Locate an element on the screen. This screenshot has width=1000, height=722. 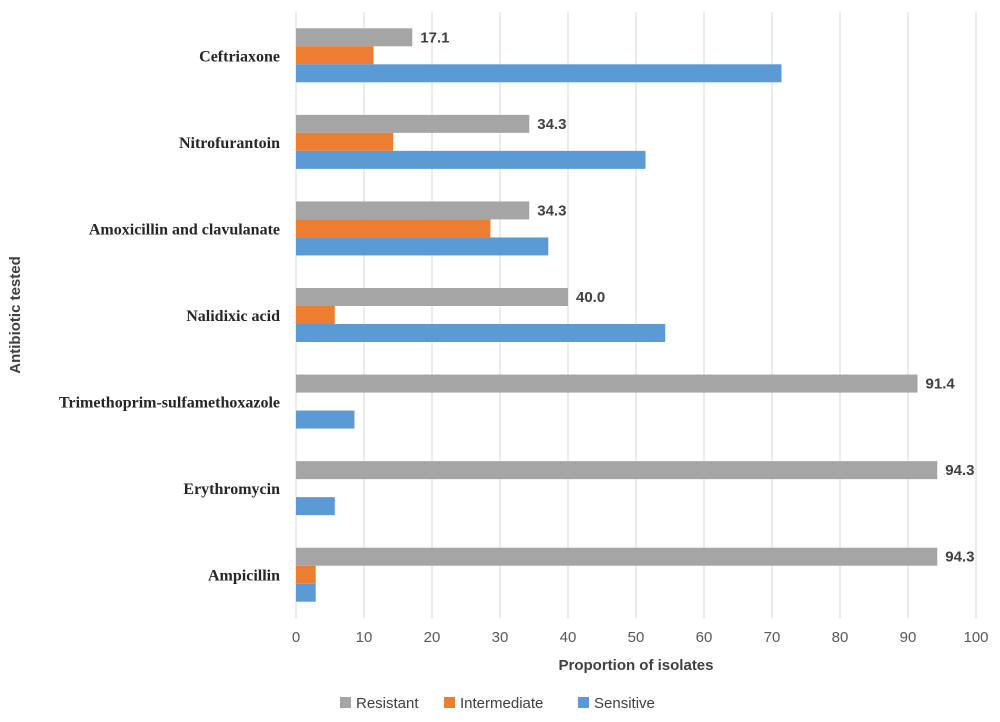
x-tick-label: 80 is located at coordinates (840, 637).